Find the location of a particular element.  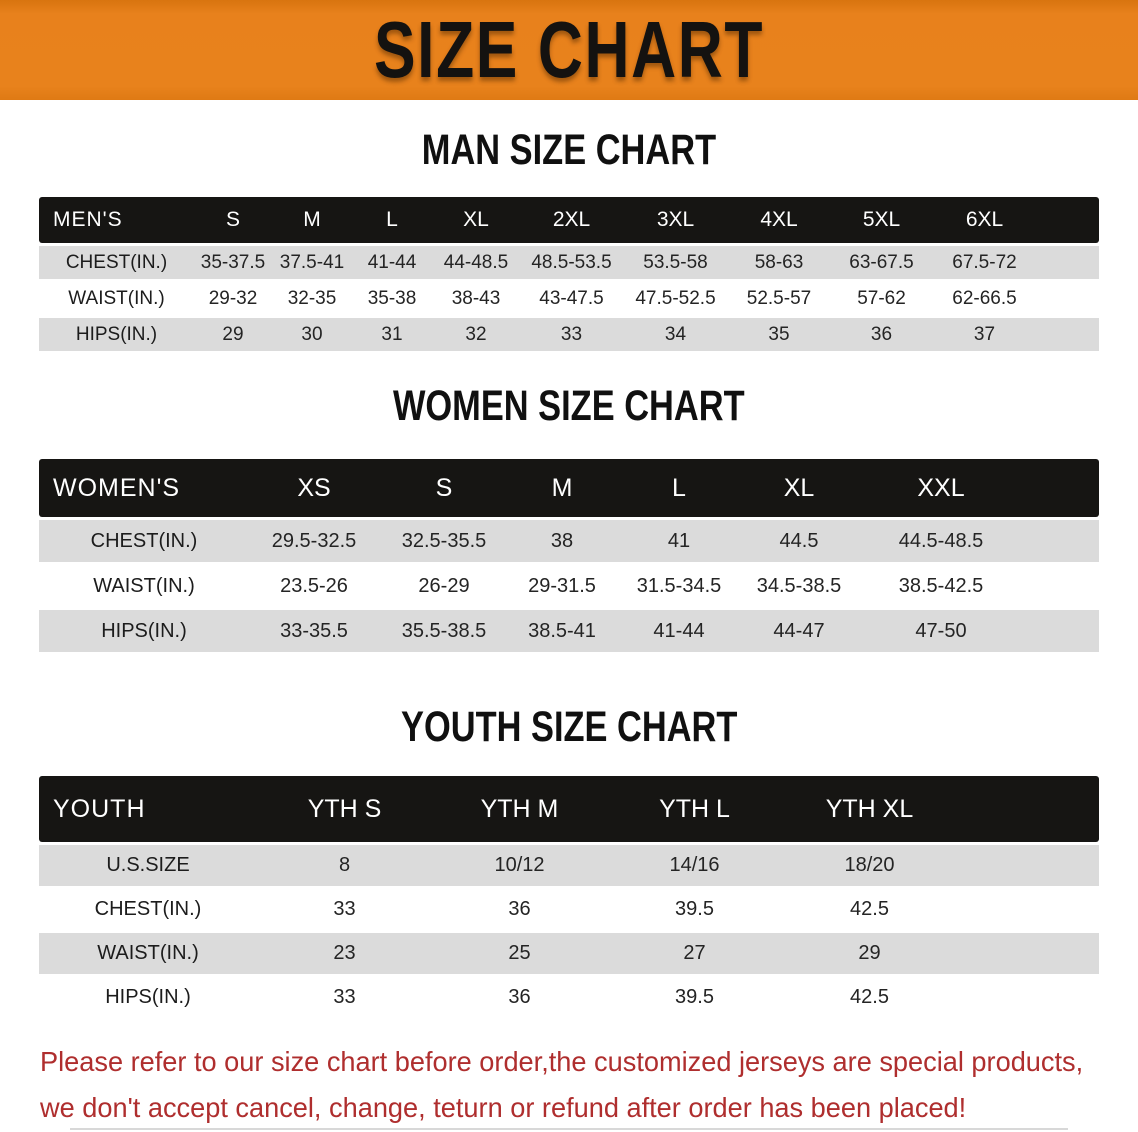

cell: 31 is located at coordinates (392, 334).